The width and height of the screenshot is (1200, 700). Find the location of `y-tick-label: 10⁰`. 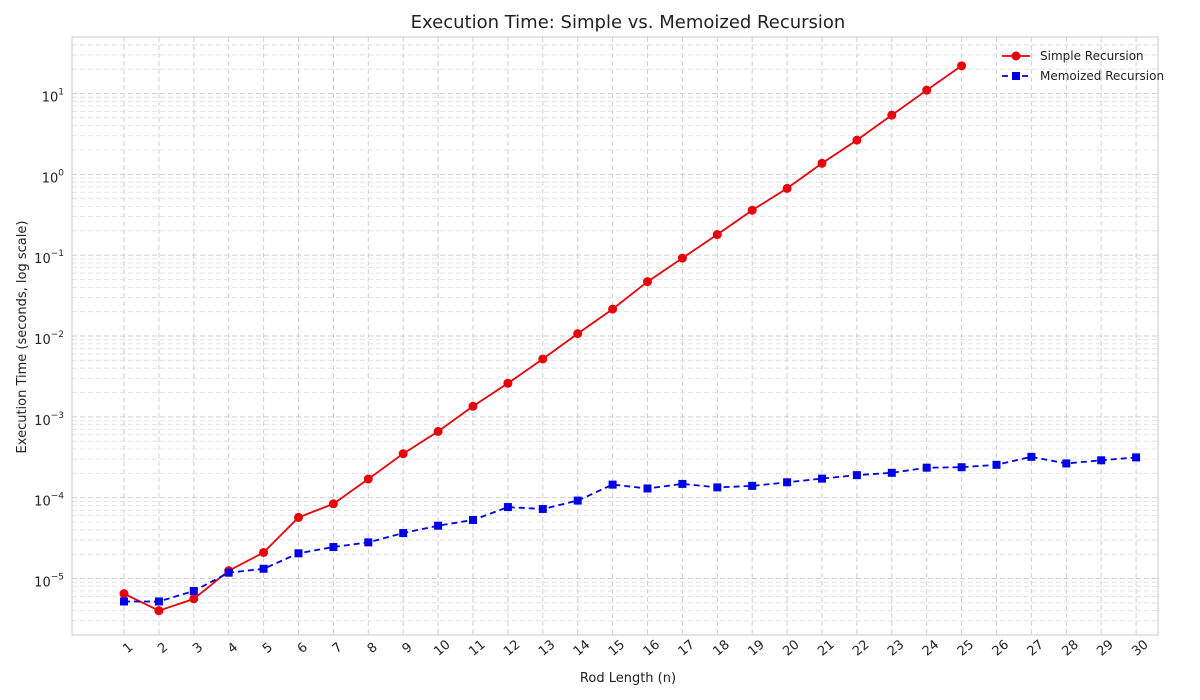

y-tick-label: 10⁰ is located at coordinates (53, 177).